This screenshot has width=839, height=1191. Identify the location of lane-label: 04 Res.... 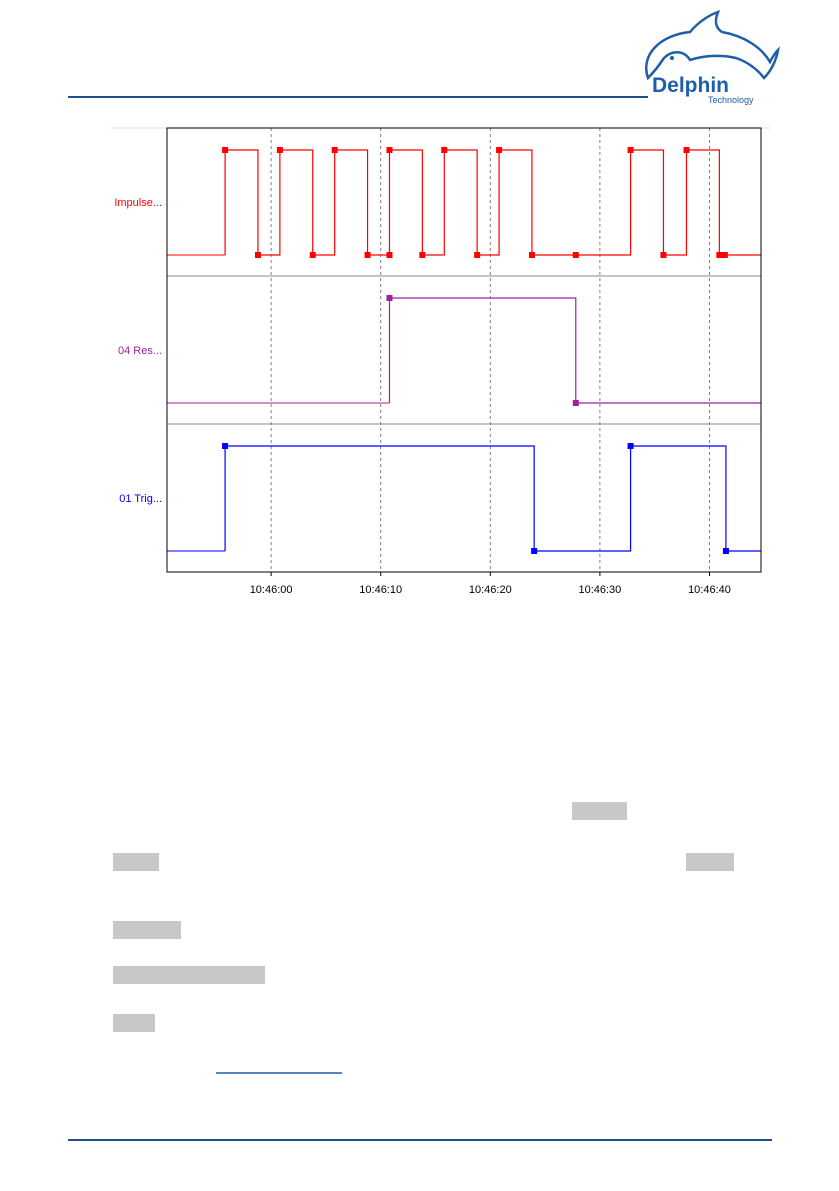
(140, 351).